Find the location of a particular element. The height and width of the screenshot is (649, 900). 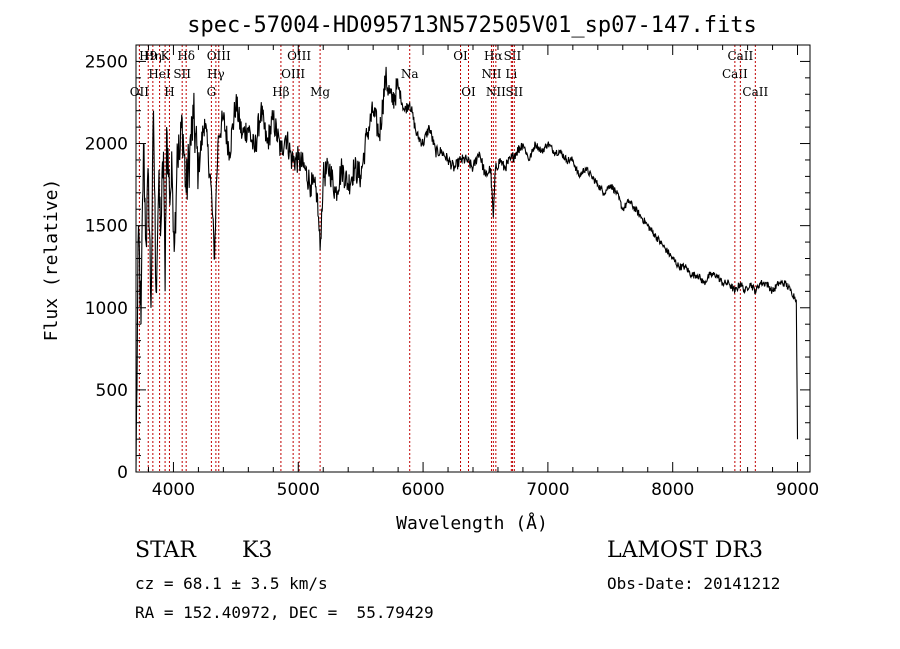

line-marker-label: Hδ is located at coordinates (186, 56).